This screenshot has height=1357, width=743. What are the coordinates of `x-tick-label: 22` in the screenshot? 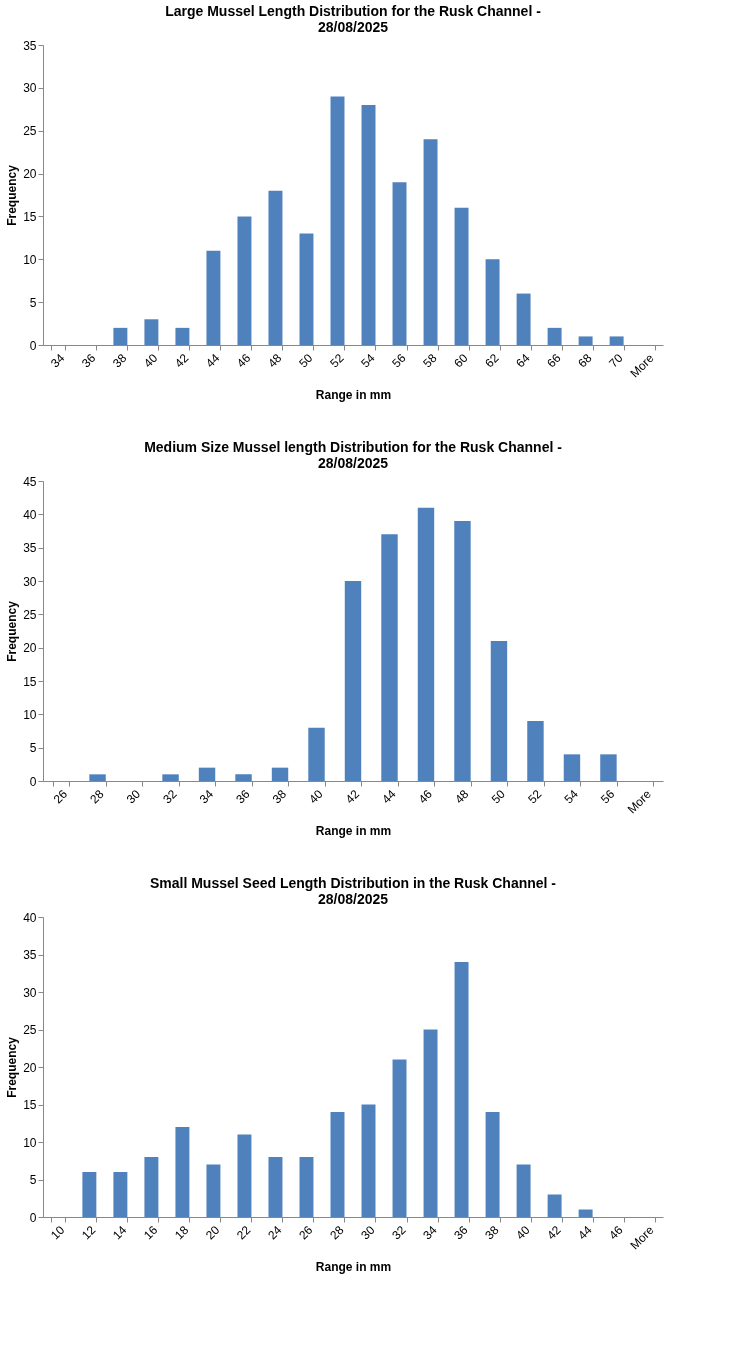 It's located at (244, 1232).